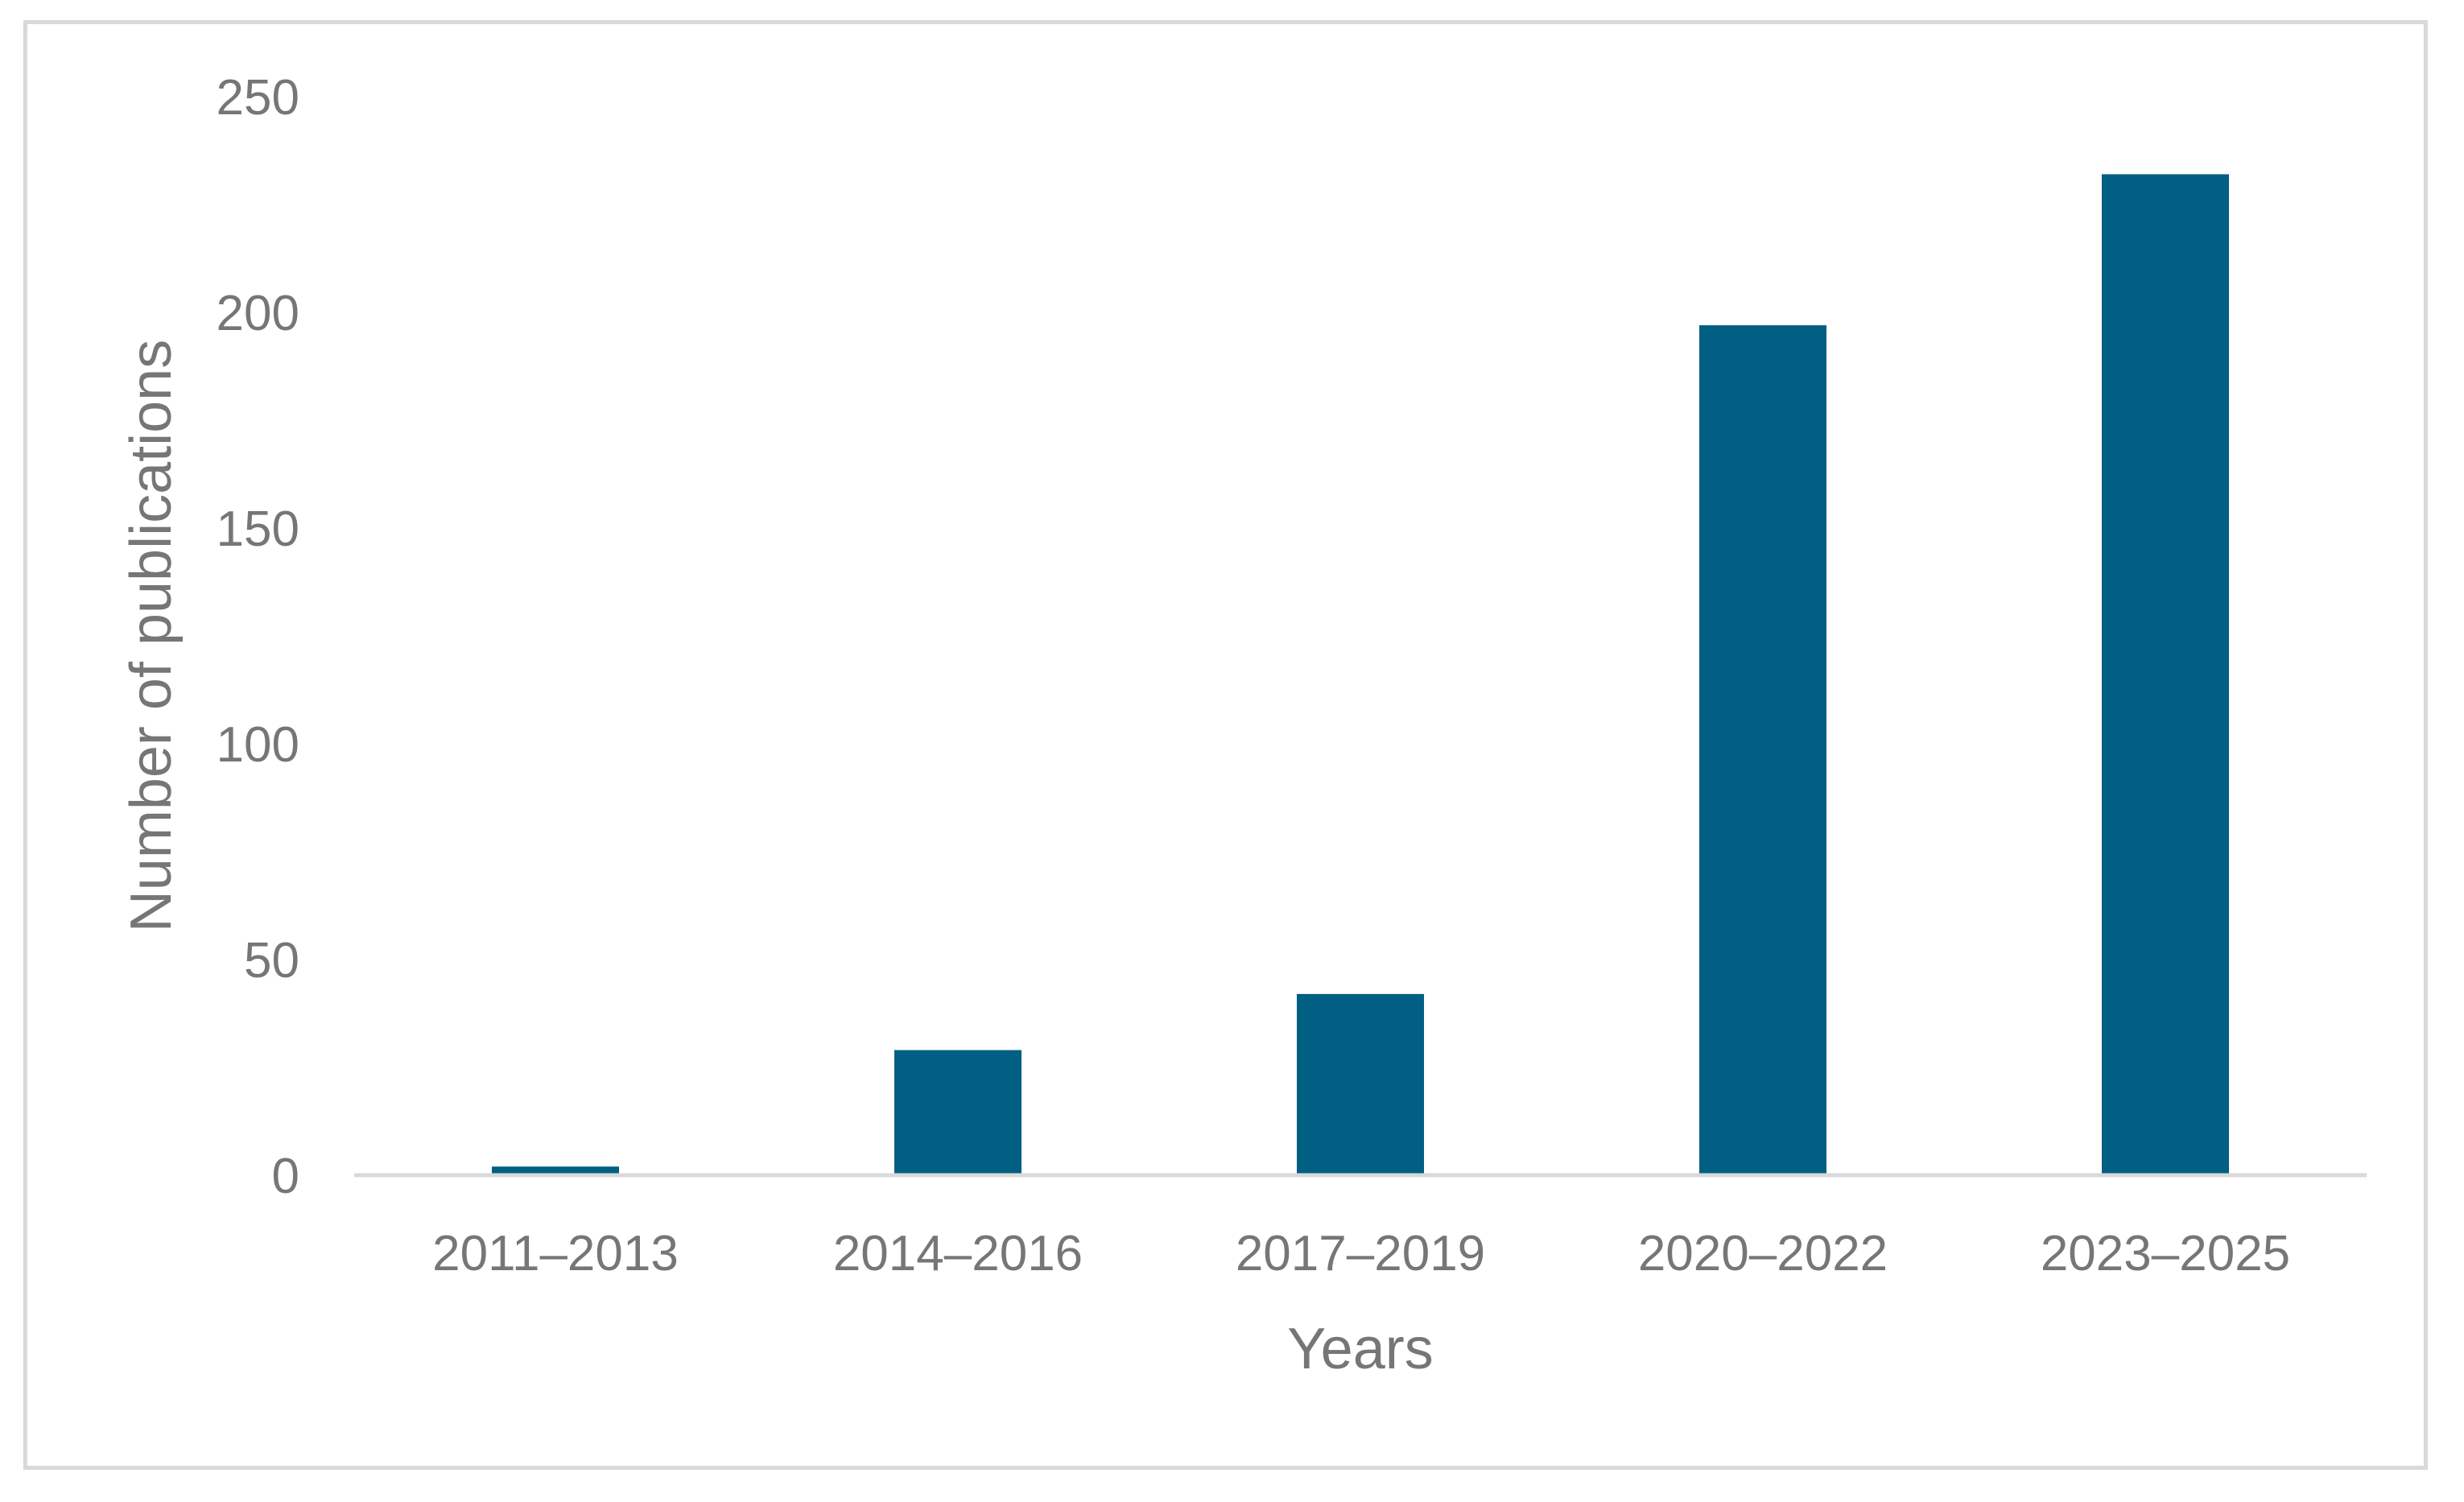 The height and width of the screenshot is (1502, 2464). Describe the element at coordinates (1763, 1253) in the screenshot. I see `x-tick-label: 2020–2022` at that location.